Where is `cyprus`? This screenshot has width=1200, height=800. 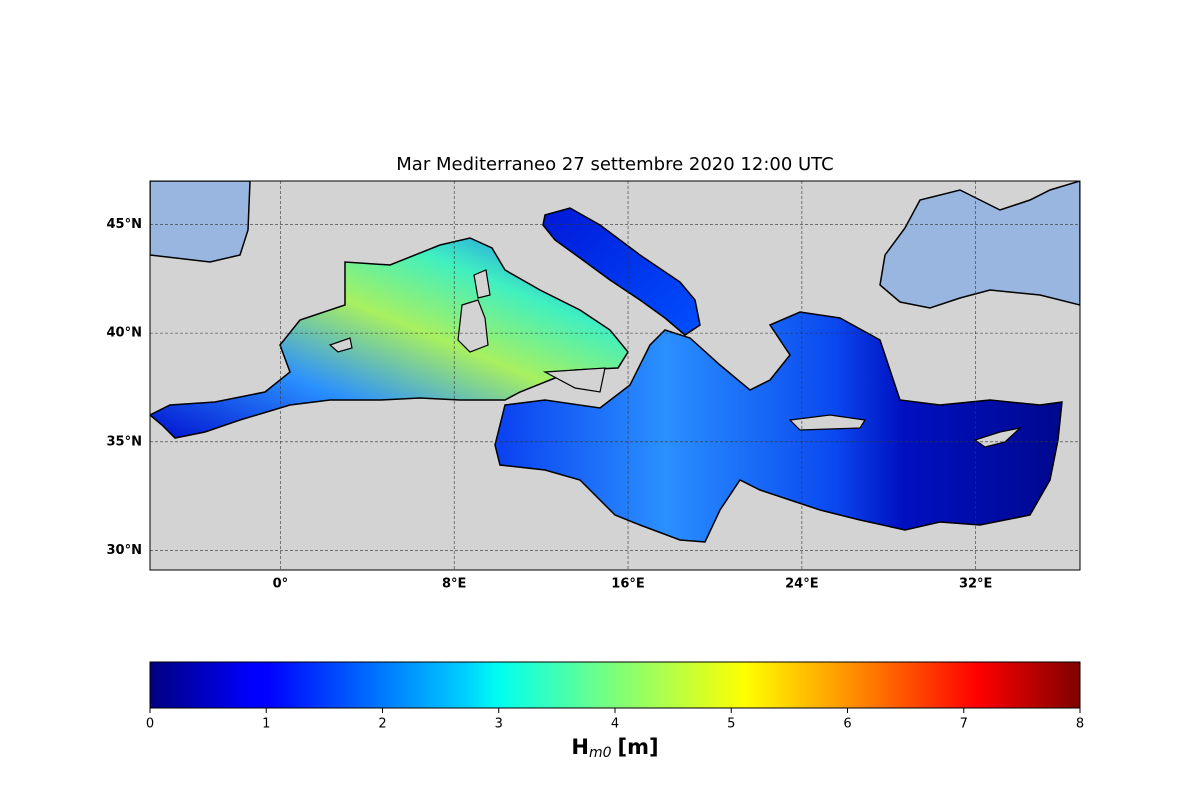
cyprus is located at coordinates (997, 437).